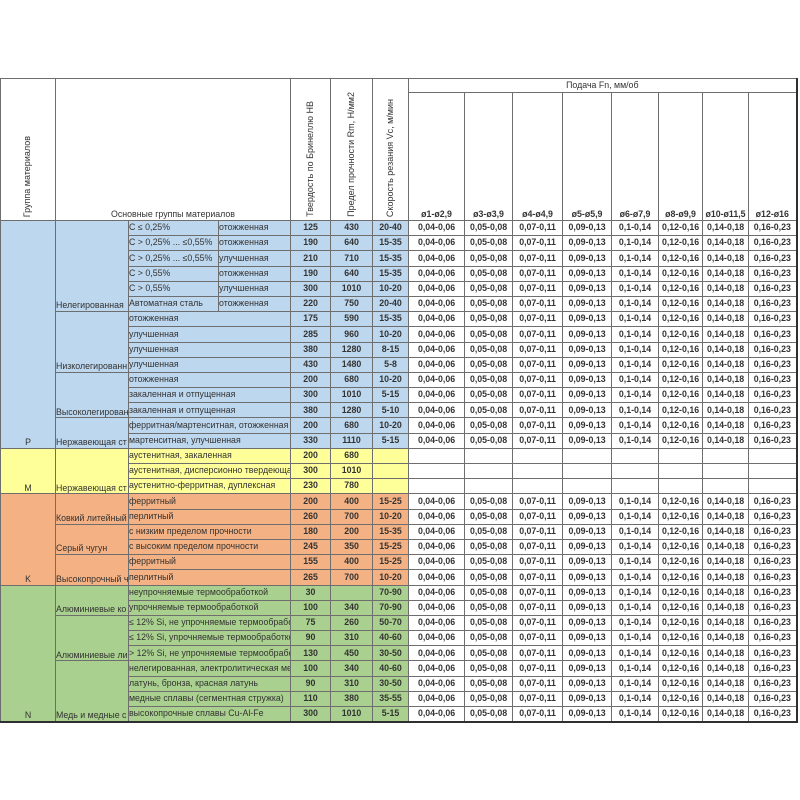 This screenshot has width=800, height=800. What do you see at coordinates (352, 258) in the screenshot?
I see `strength-cell: 710` at bounding box center [352, 258].